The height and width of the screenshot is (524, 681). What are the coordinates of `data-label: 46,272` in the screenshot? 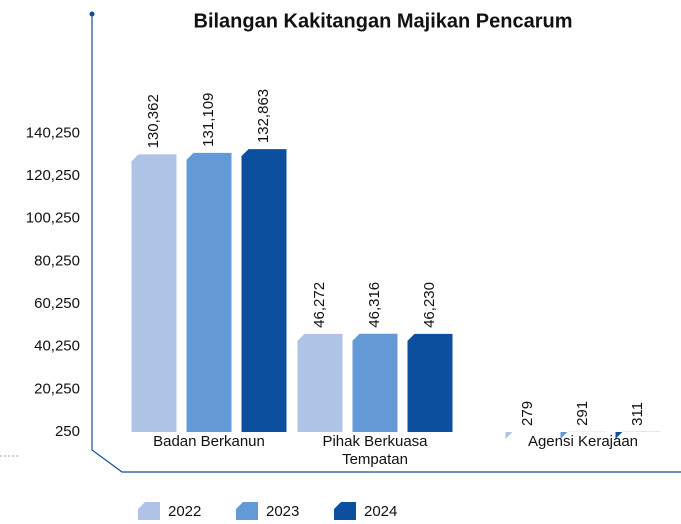 It's located at (319, 305).